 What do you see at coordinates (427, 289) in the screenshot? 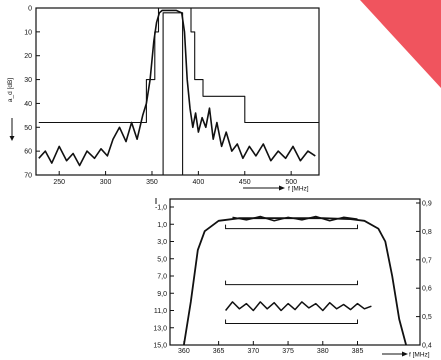
I see `plot-2-right-tick-label: 0,6` at bounding box center [427, 289].